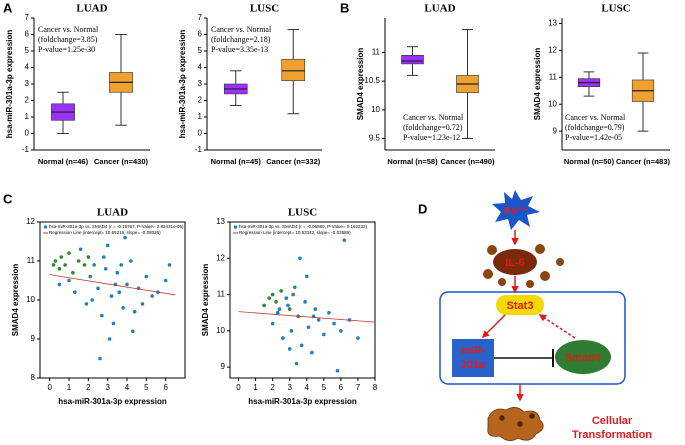  I want to click on cell-box, so click(532, 338).